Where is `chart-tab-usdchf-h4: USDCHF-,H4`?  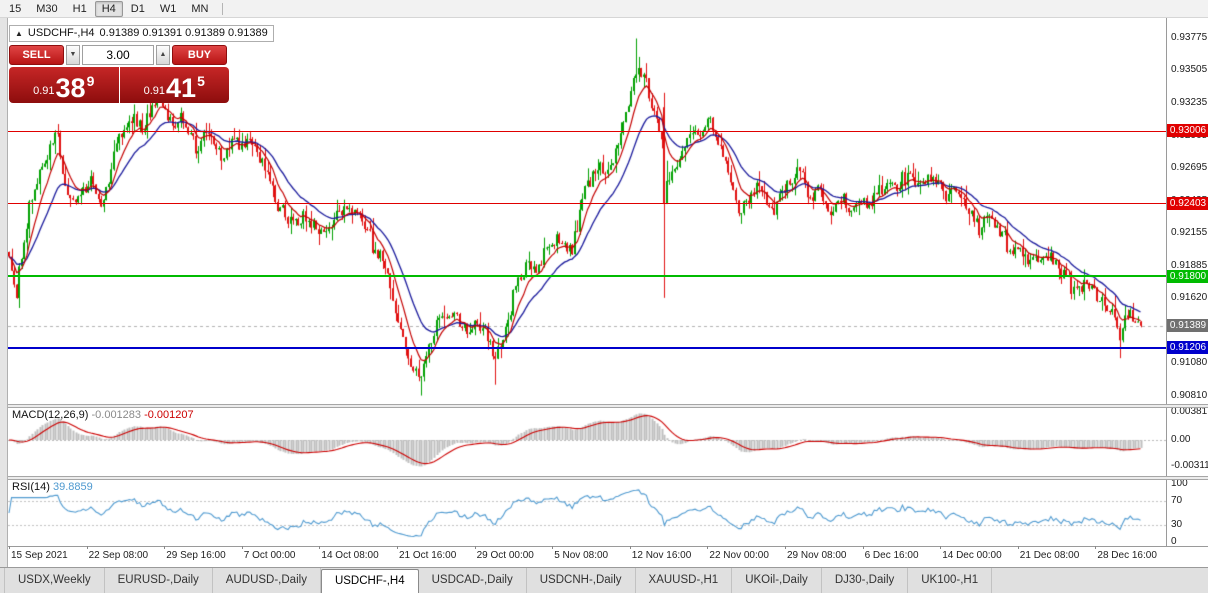
chart-tab-usdchf-h4: USDCHF-,H4 is located at coordinates (369, 581).